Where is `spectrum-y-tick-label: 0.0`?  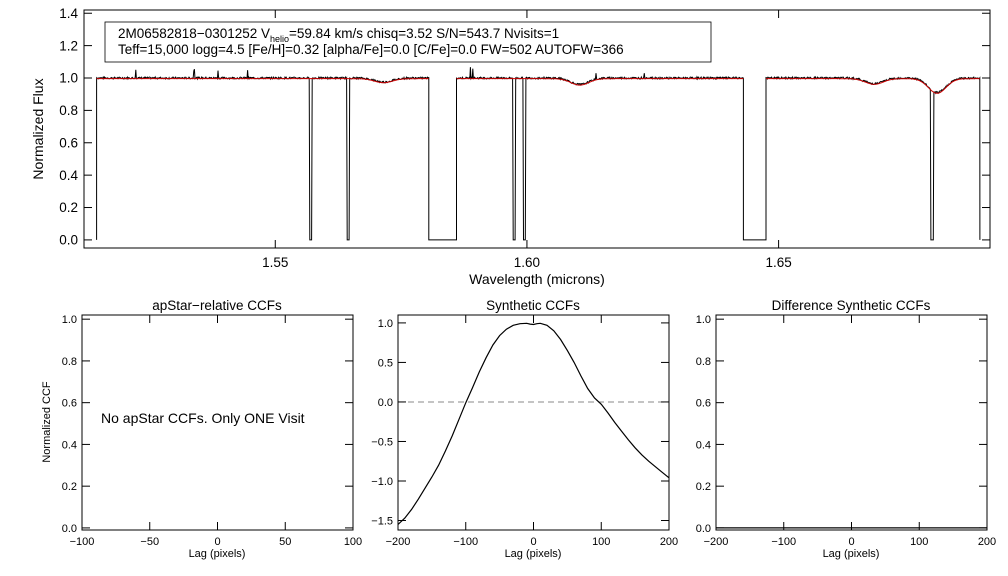 spectrum-y-tick-label: 0.0 is located at coordinates (68, 240).